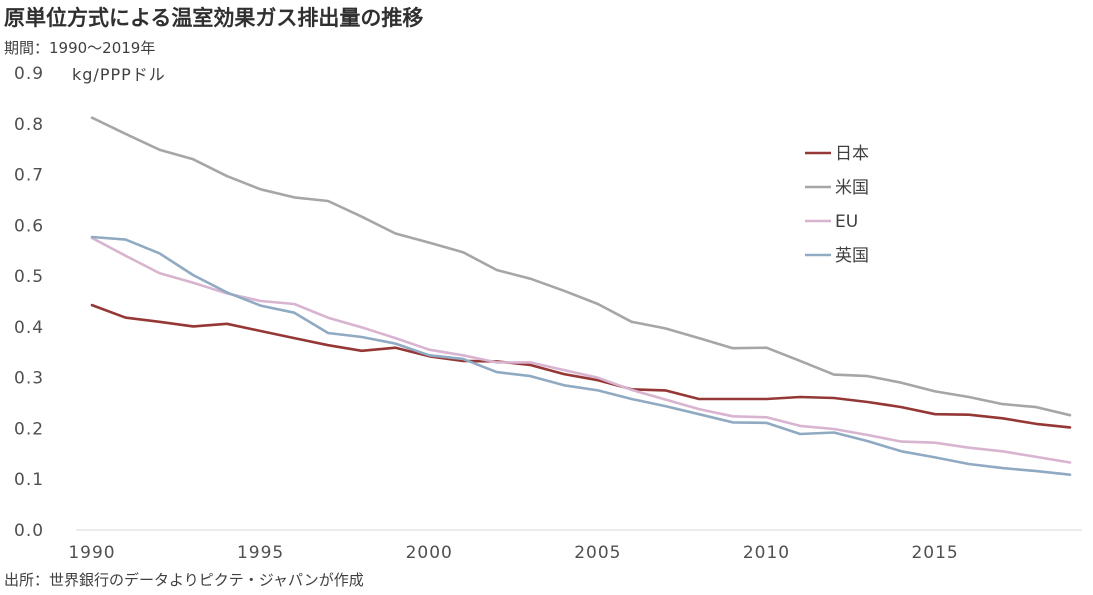 Image resolution: width=1093 pixels, height=595 pixels. I want to click on y-tick-label: 0.0, so click(29, 531).